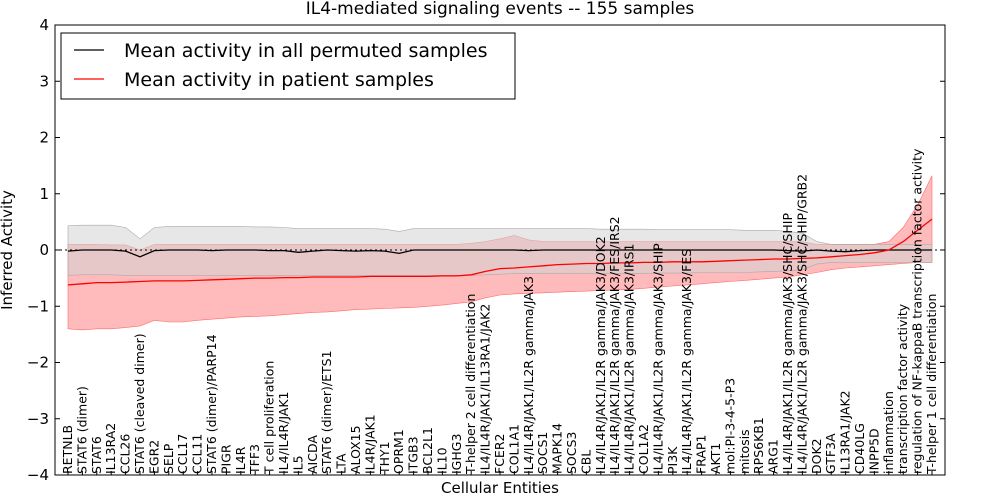 This screenshot has width=1000, height=500. What do you see at coordinates (326, 412) in the screenshot?
I see `entity-label: STAT6 (dimer)/ETS1` at bounding box center [326, 412].